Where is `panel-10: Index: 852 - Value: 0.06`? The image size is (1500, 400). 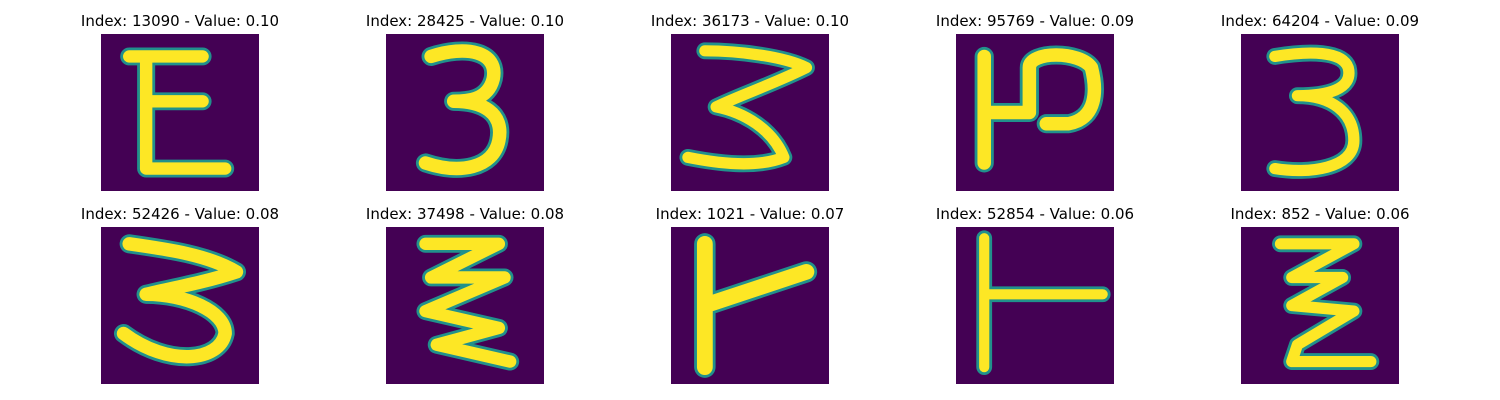 panel-10: Index: 852 - Value: 0.06 is located at coordinates (1320, 295).